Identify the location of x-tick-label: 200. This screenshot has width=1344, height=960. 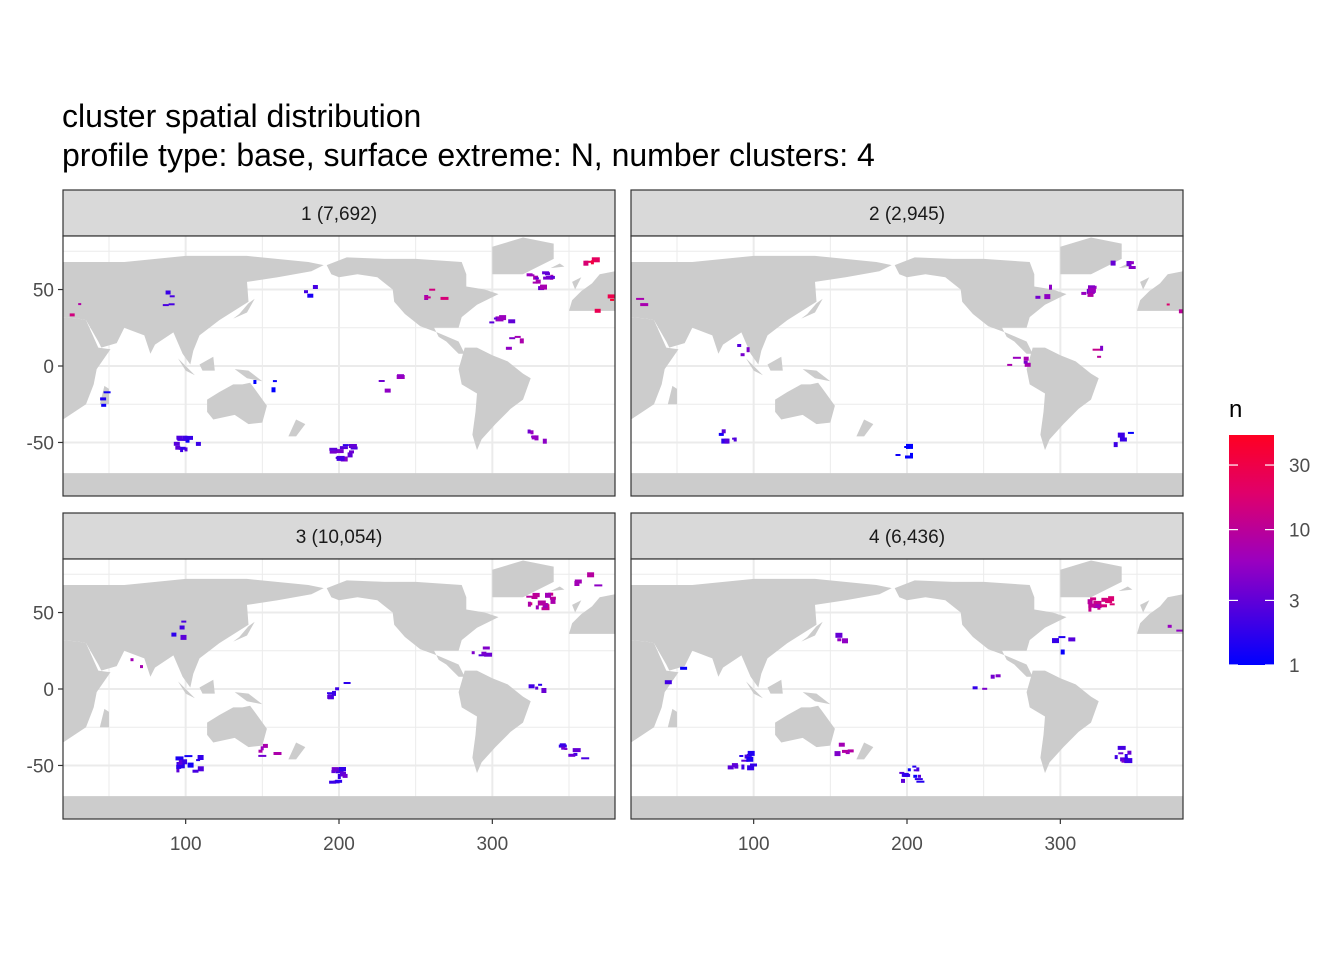
(907, 844).